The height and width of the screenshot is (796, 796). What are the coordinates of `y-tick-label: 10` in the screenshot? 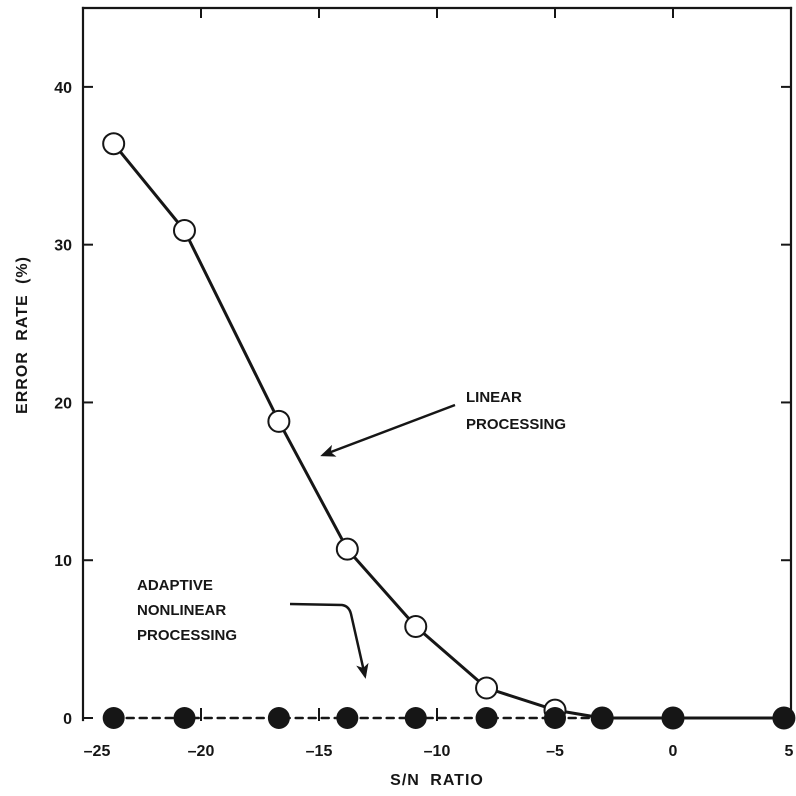 It's located at (63, 561).